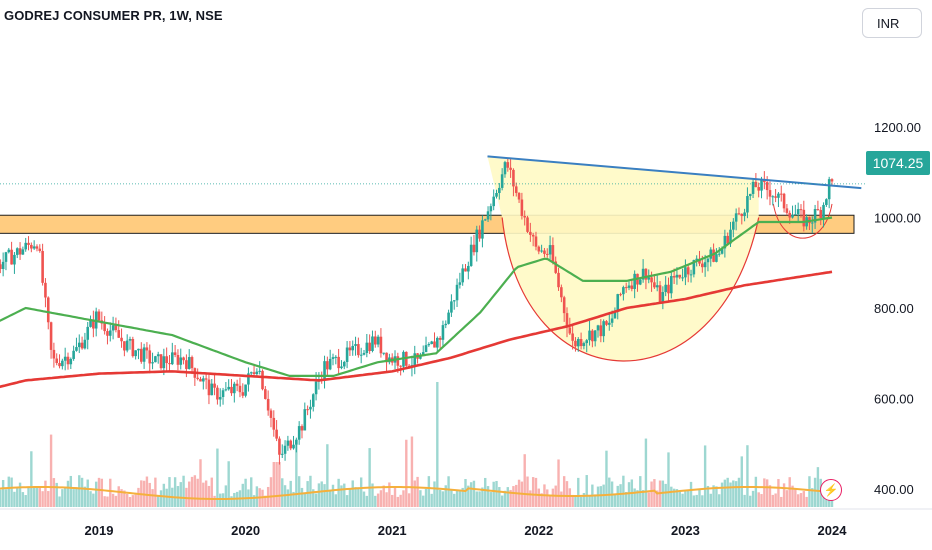  Describe the element at coordinates (674, 172) in the screenshot. I see `resistance-trendline` at that location.